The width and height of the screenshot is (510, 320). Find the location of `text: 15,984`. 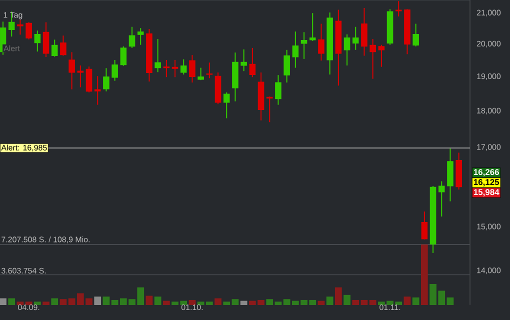

text: 15,984 is located at coordinates (487, 192).